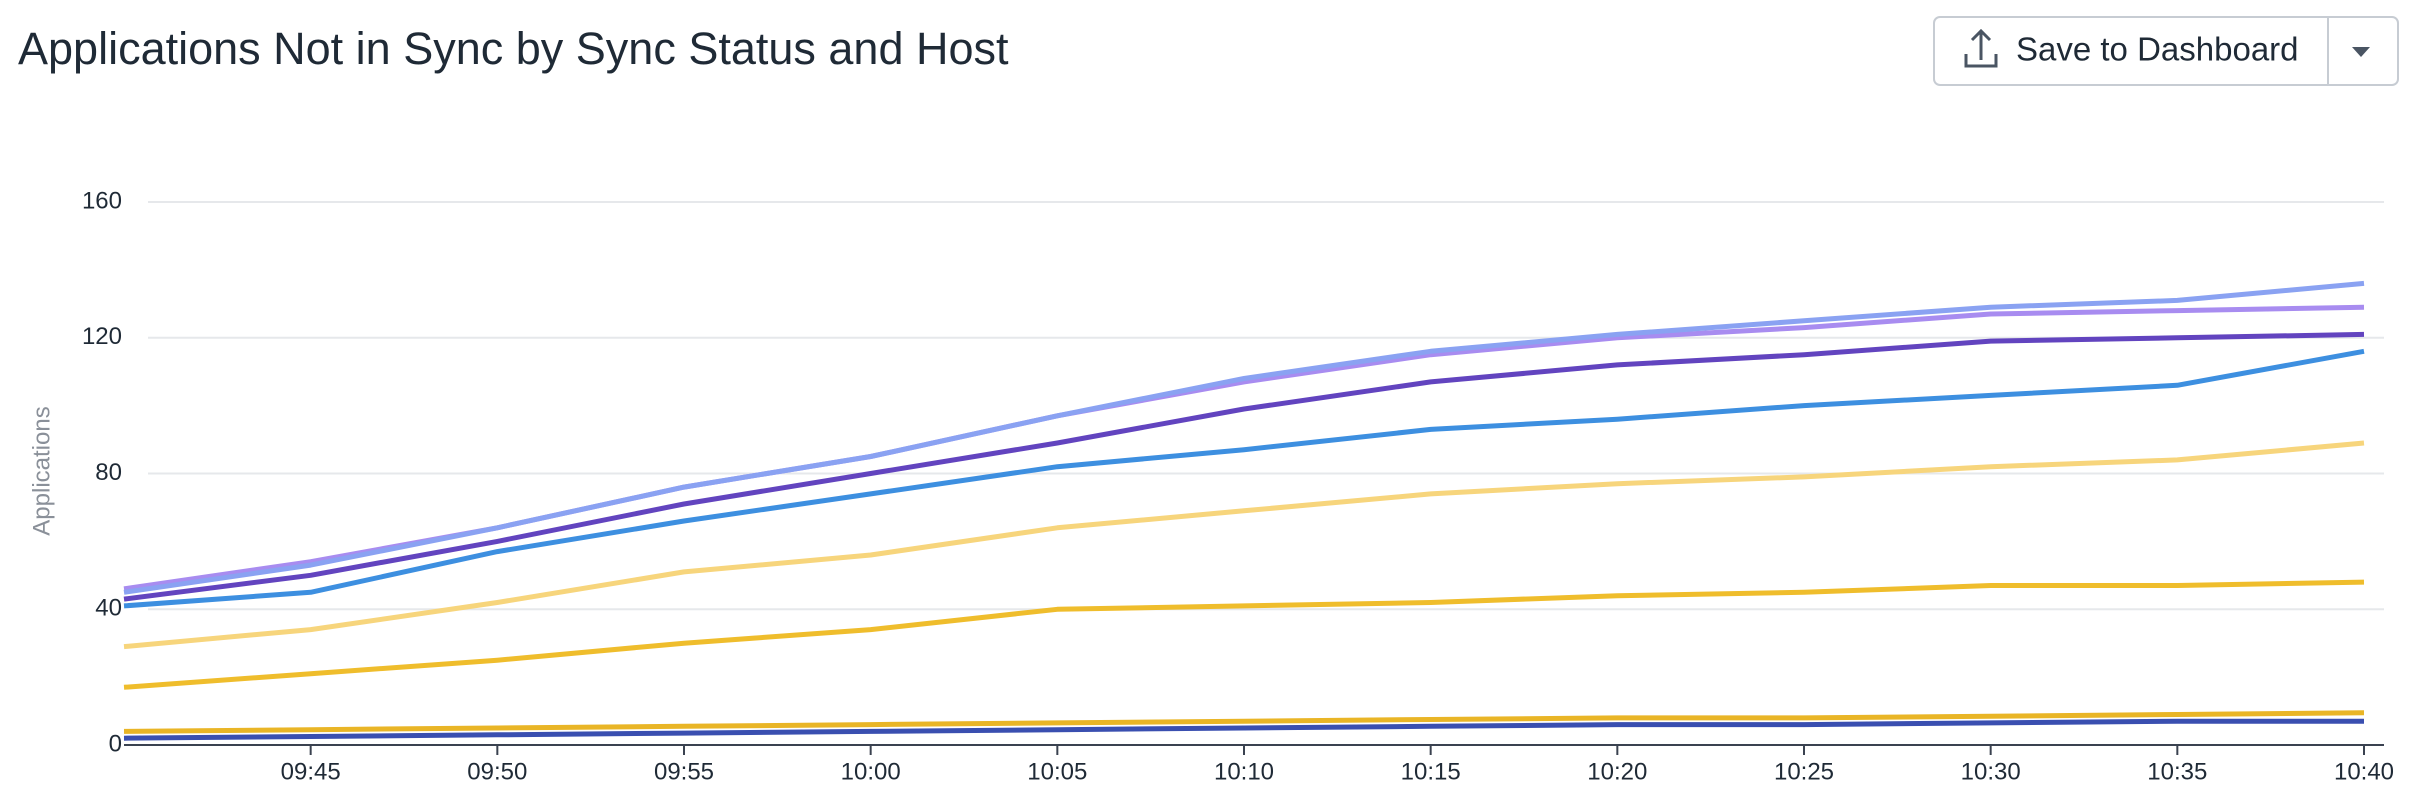 The height and width of the screenshot is (803, 2422). What do you see at coordinates (1981, 48) in the screenshot?
I see `upload-icon` at bounding box center [1981, 48].